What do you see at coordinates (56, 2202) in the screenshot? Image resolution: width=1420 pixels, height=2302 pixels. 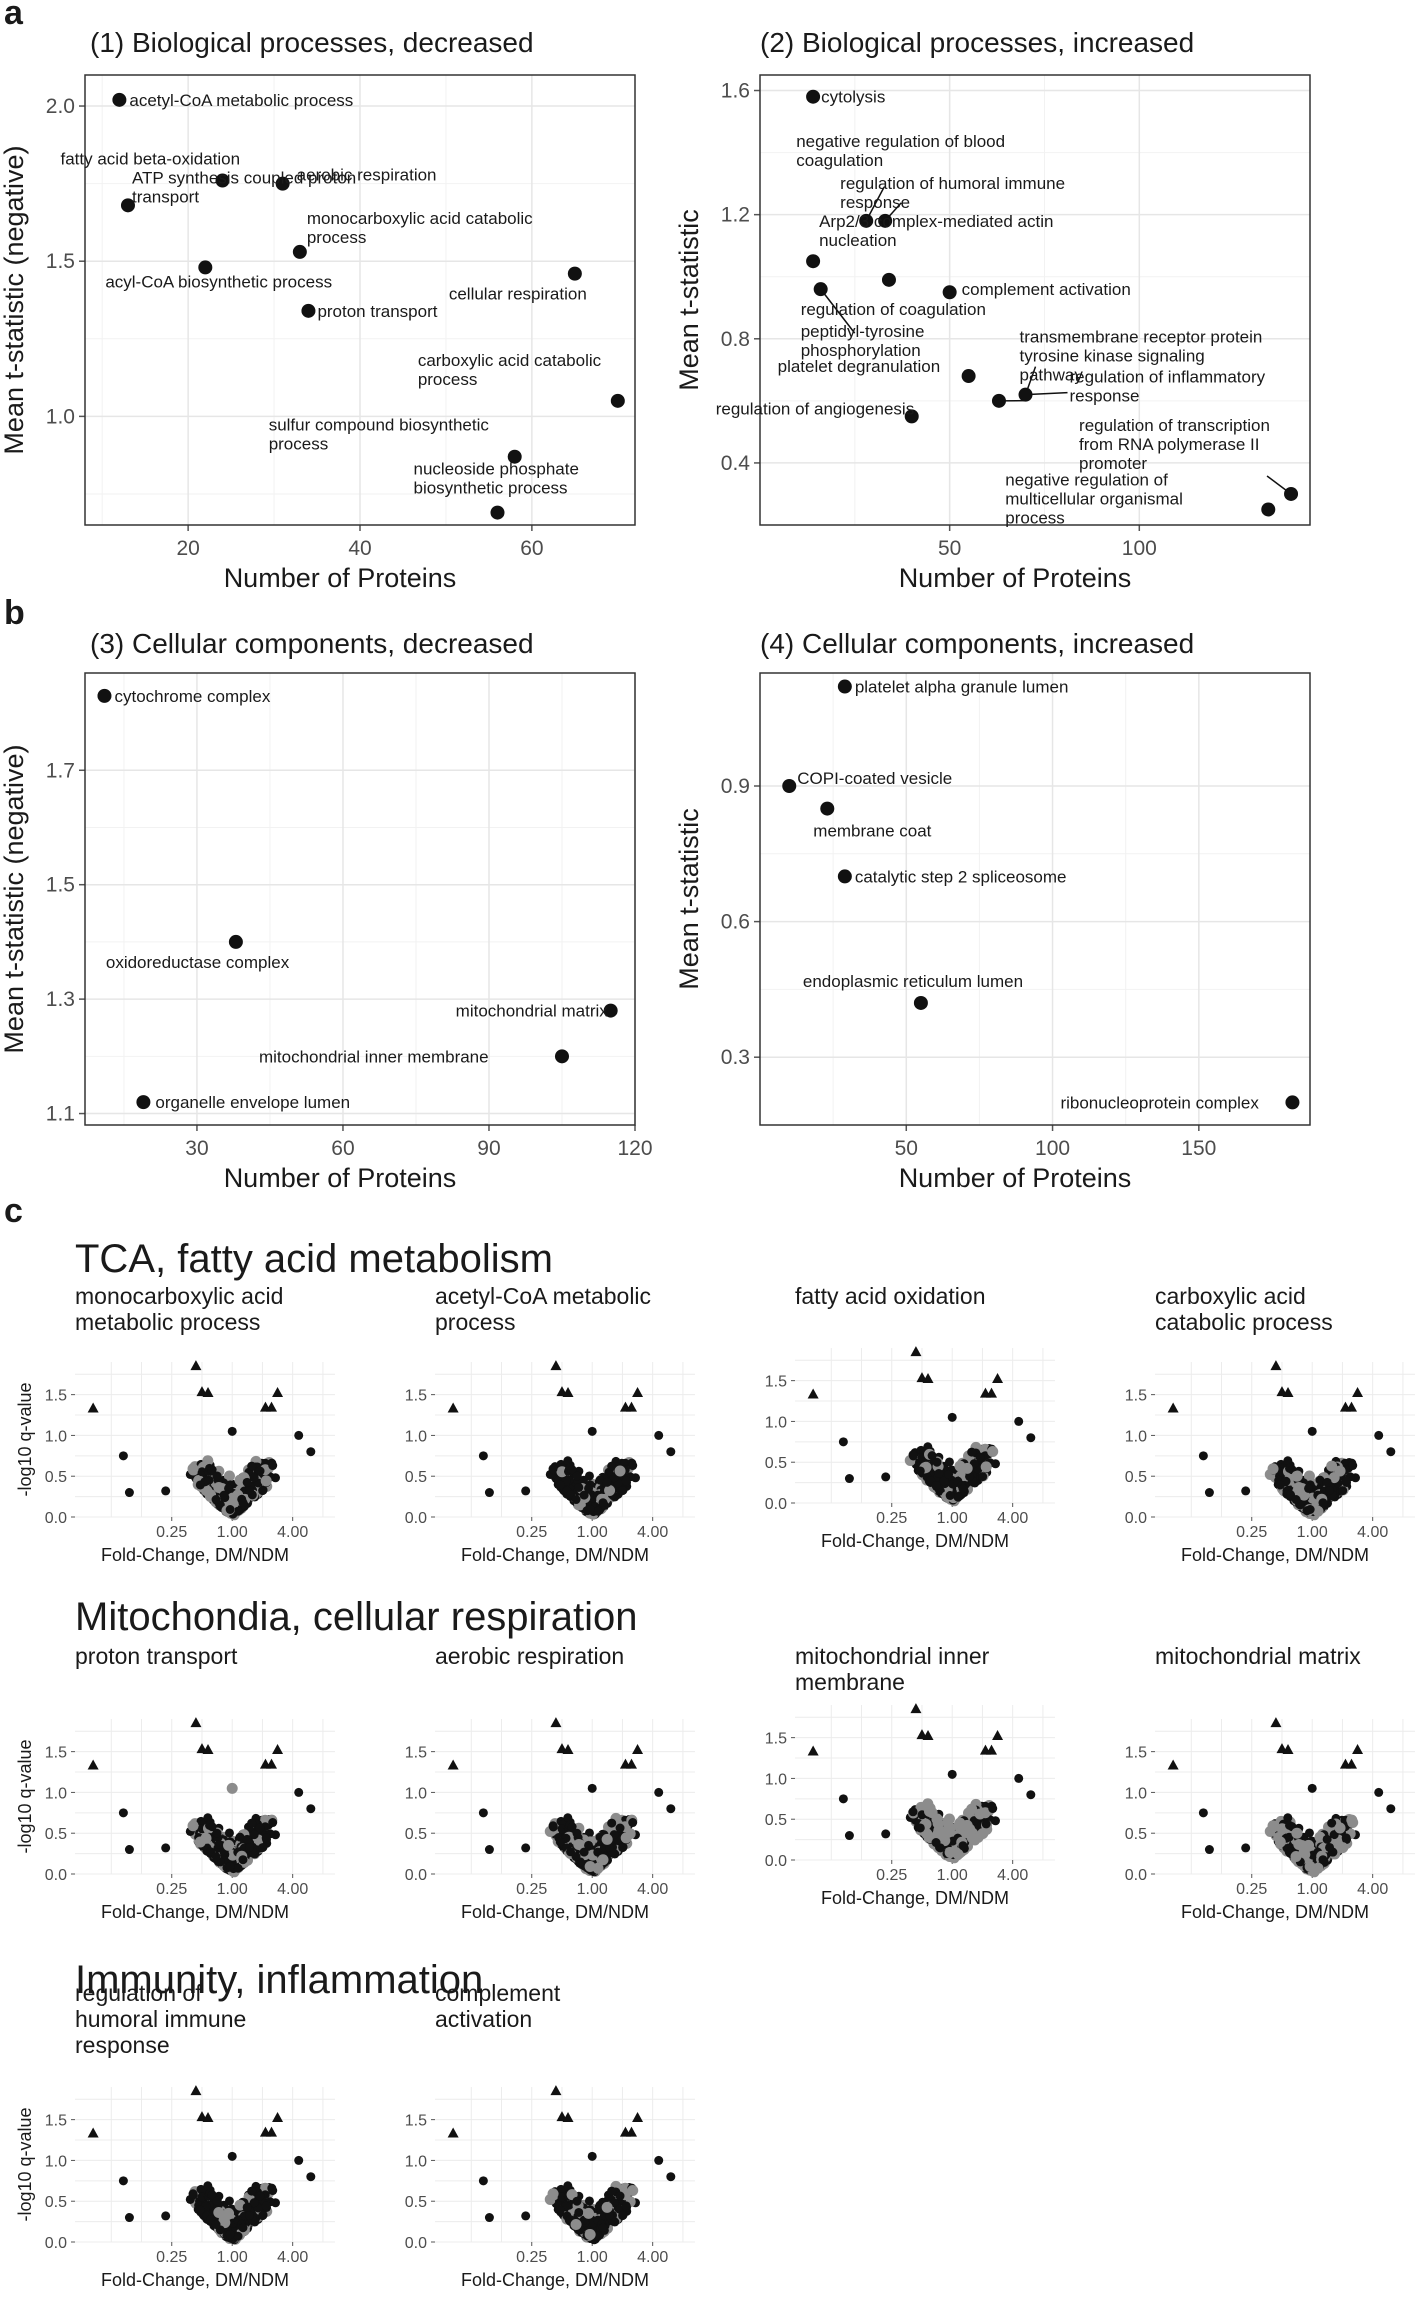 I see `y-tick-label: 0.5` at bounding box center [56, 2202].